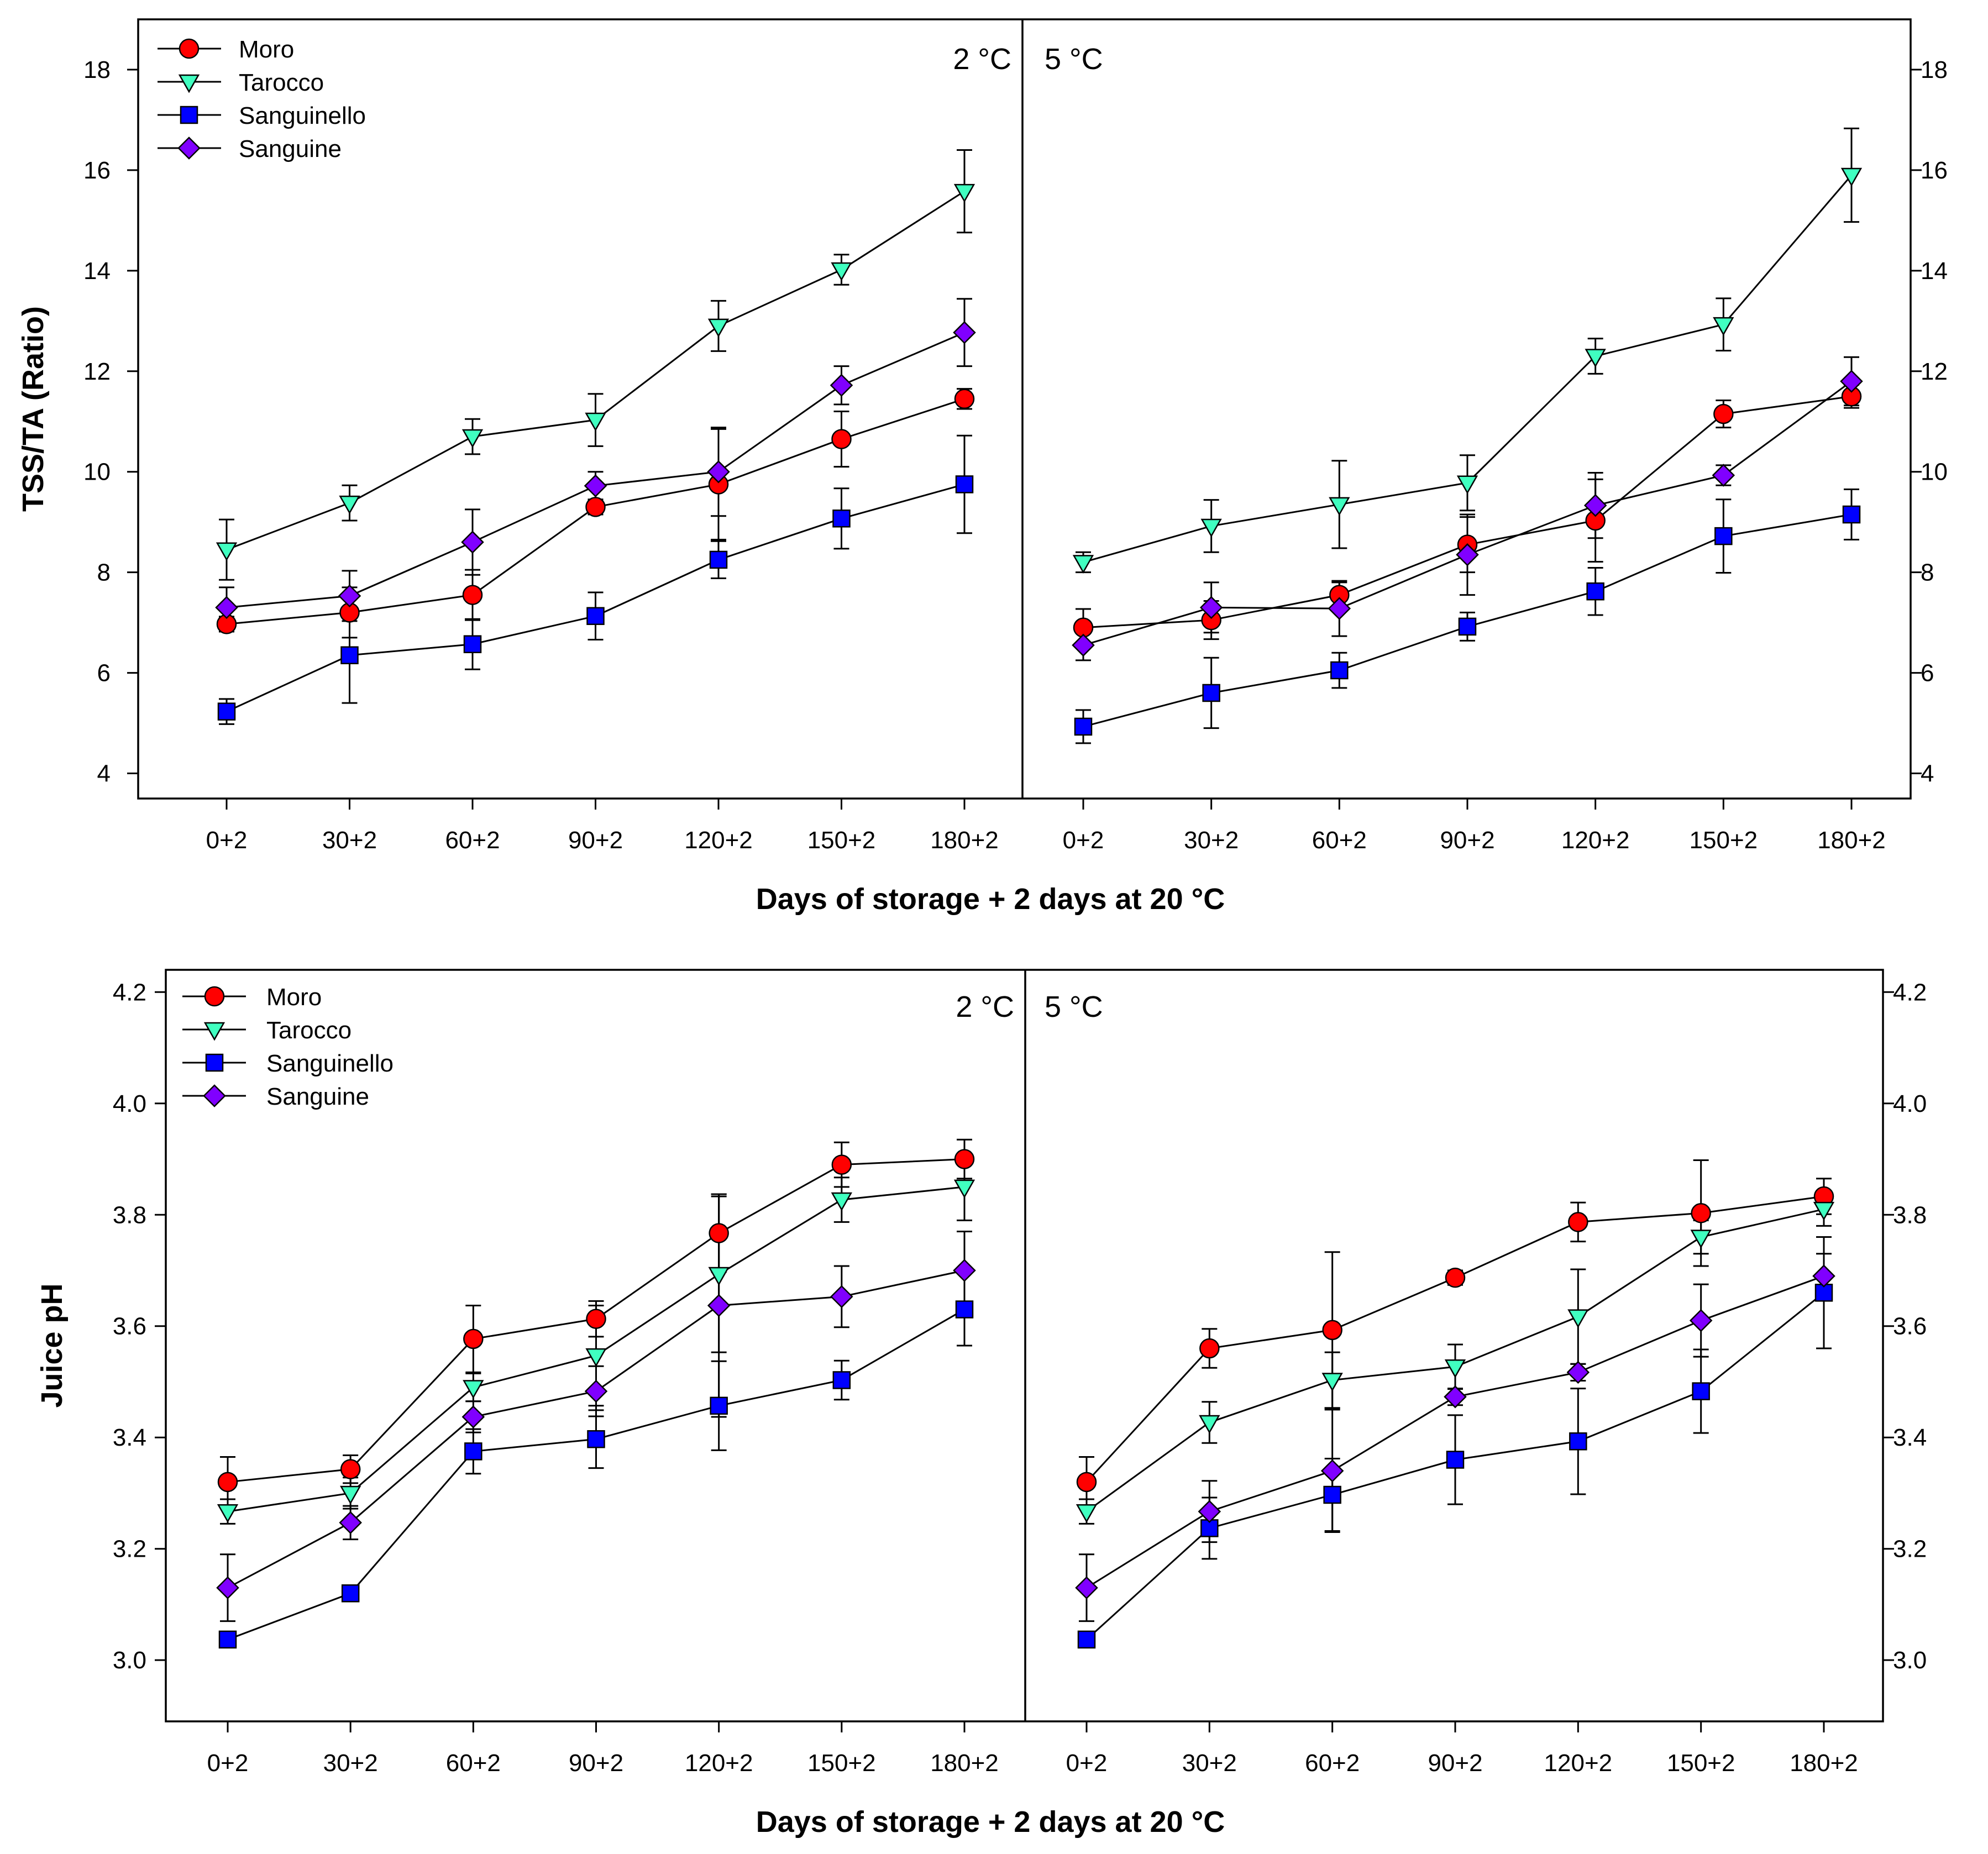  I want to click on legend-entry-sanguinello: Sanguinello, so click(288, 1063).